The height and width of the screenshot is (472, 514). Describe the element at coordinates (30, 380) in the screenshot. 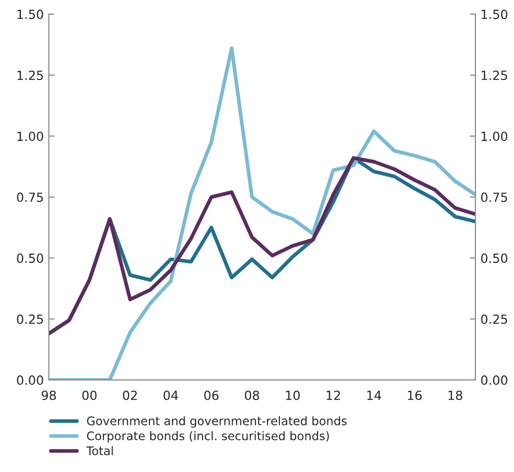

I see `y-tick-label: 0.00` at that location.